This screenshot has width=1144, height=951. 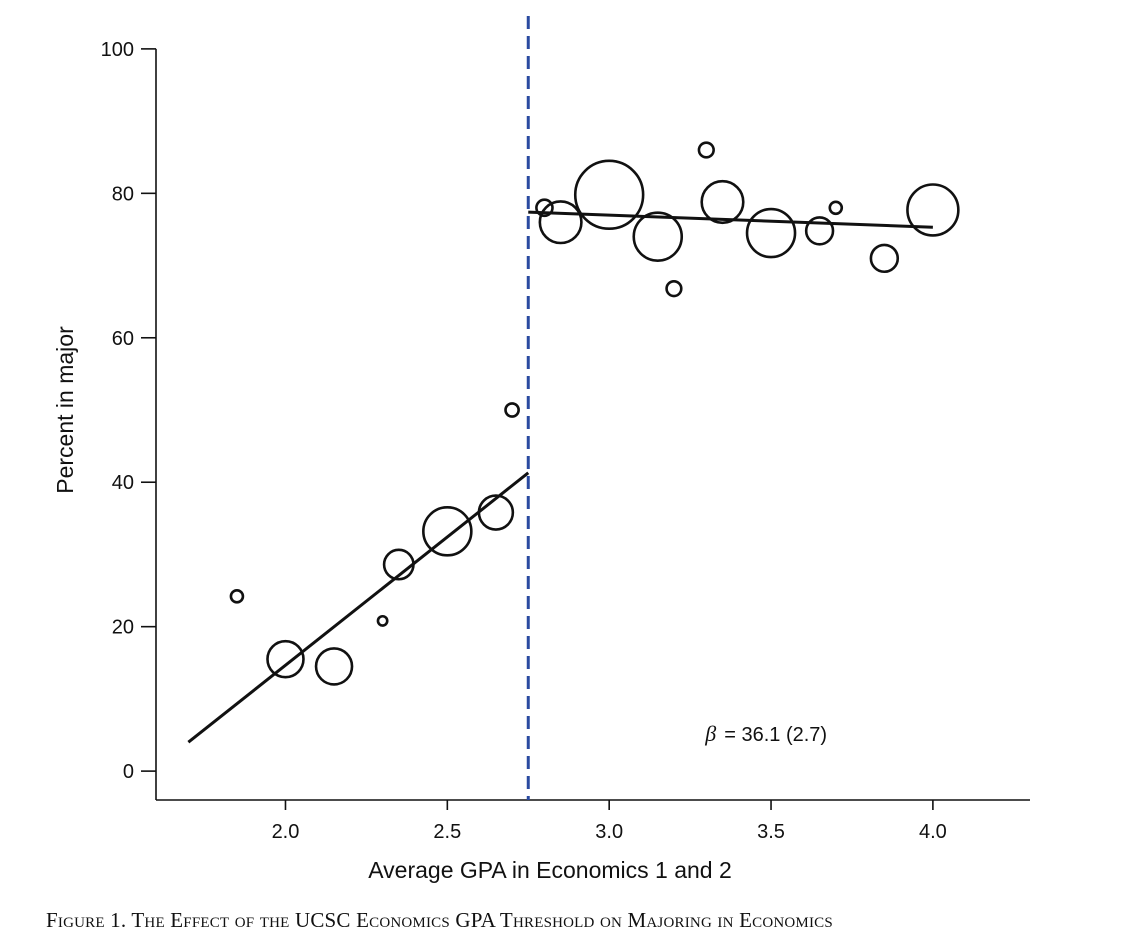 I want to click on beta-symbol: β, so click(x=710, y=733).